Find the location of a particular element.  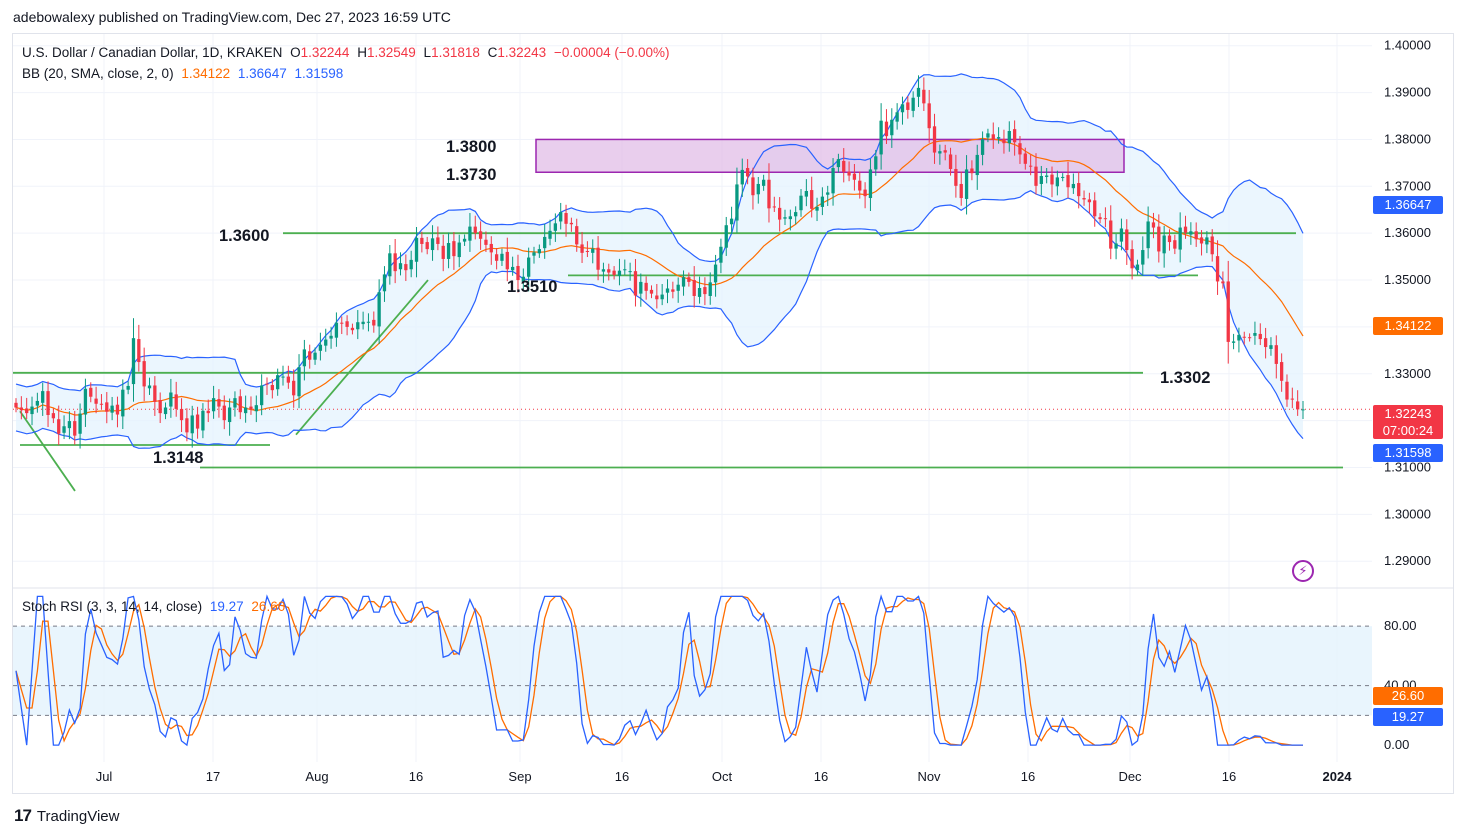

ohlc-h-label: H is located at coordinates (362, 52).